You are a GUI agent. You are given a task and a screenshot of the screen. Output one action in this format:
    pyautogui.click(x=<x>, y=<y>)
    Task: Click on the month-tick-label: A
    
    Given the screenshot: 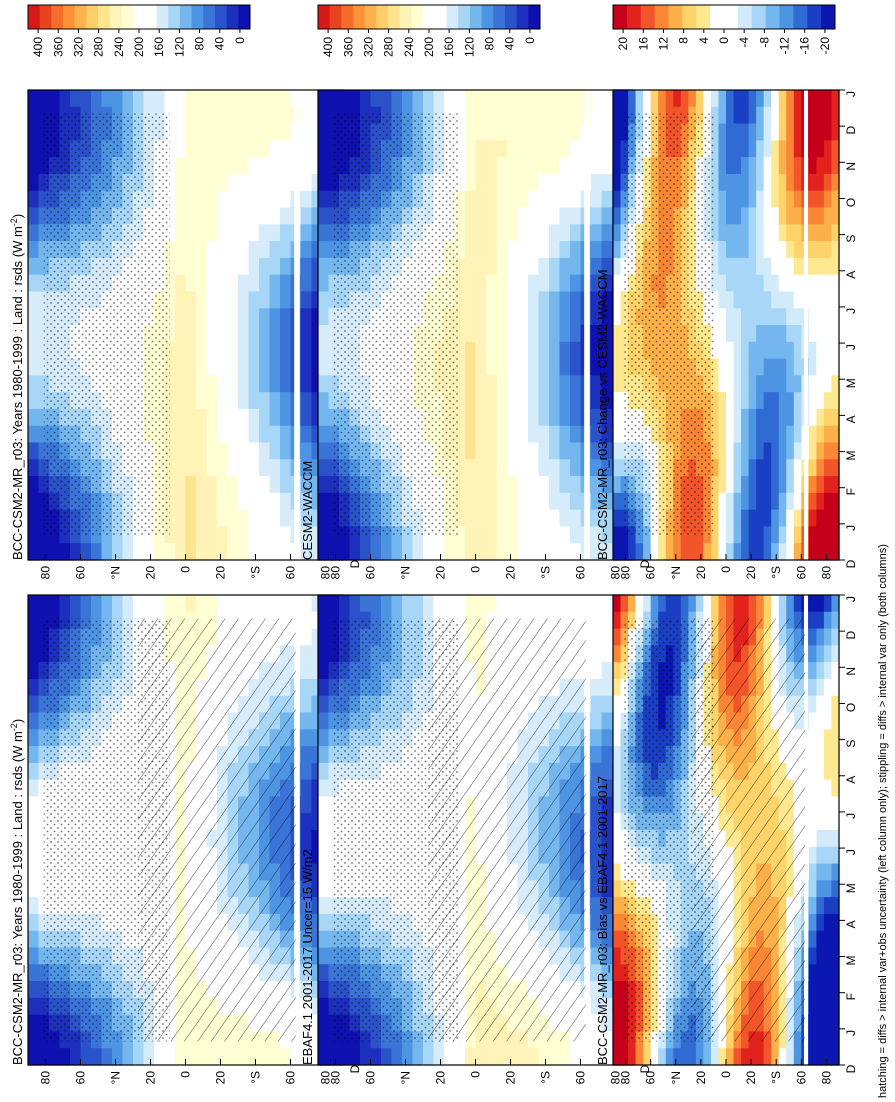 What is the action you would take?
    pyautogui.click(x=851, y=780)
    